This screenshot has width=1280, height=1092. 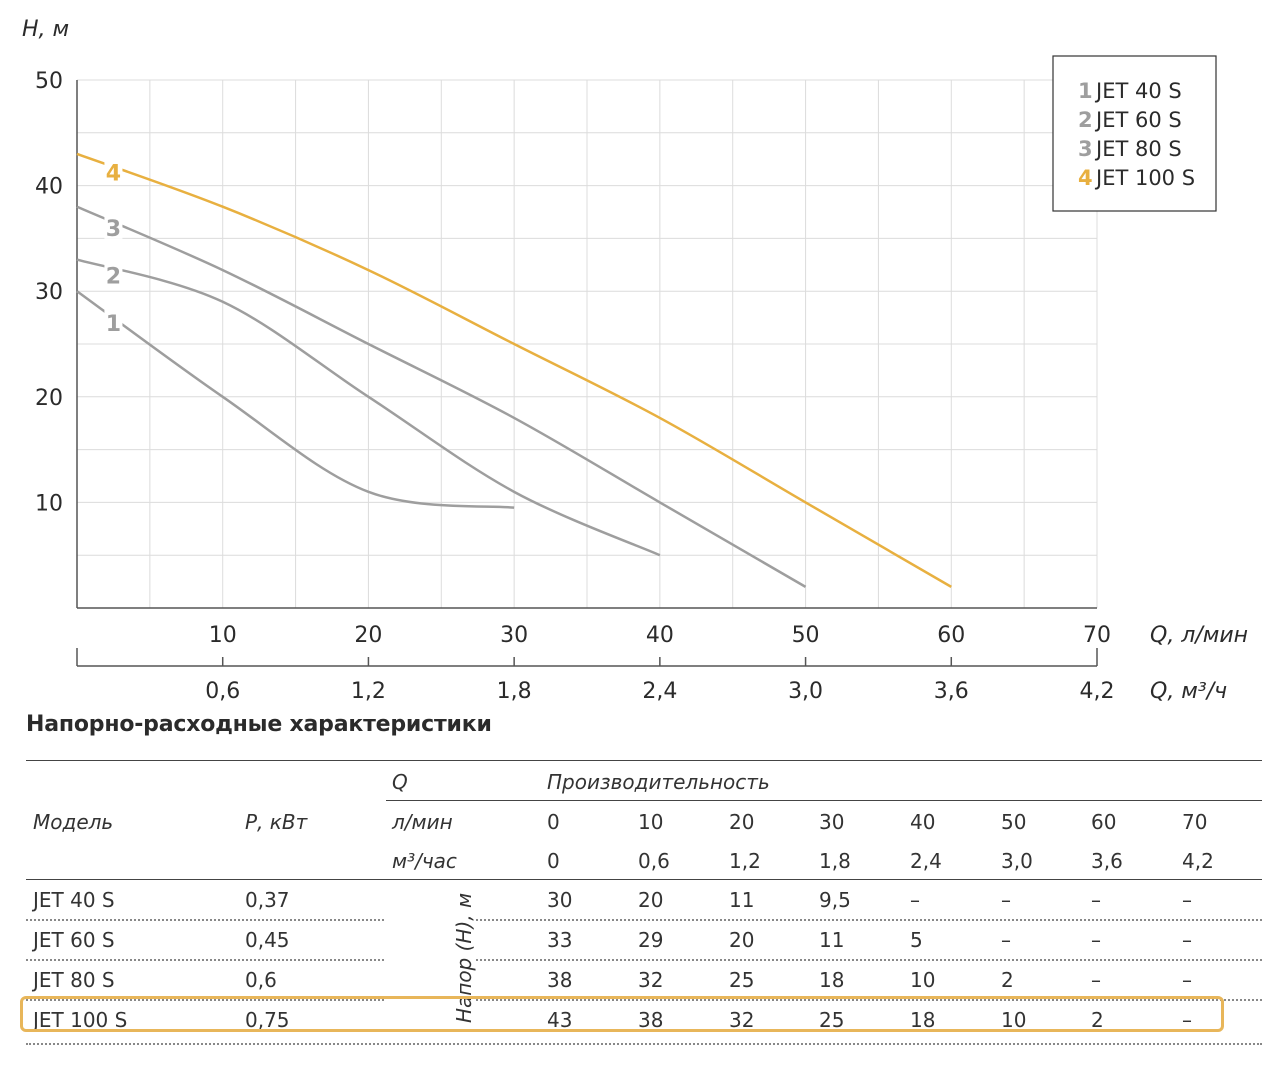 What do you see at coordinates (276, 822) in the screenshot?
I see `power-header: Р, кВт` at bounding box center [276, 822].